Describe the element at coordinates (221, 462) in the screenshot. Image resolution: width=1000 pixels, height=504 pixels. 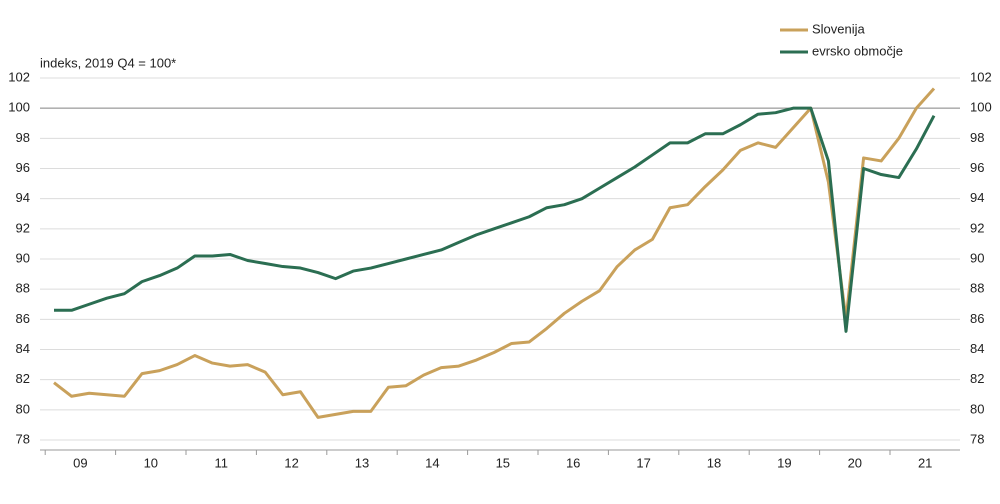
I see `x-tick-label: 11` at that location.